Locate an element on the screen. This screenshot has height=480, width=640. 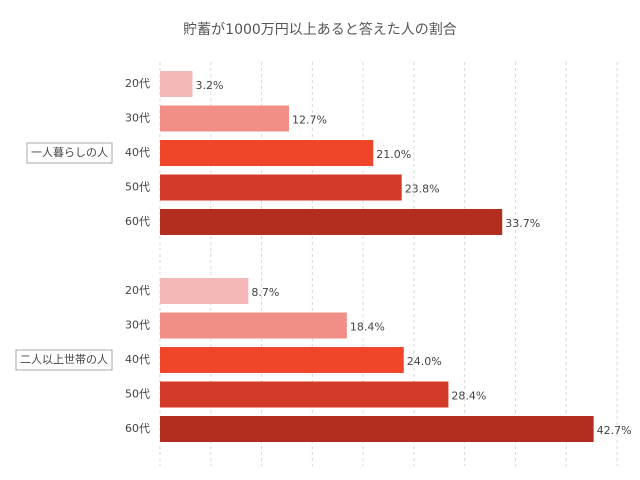
value-label: 12.7% is located at coordinates (309, 120).